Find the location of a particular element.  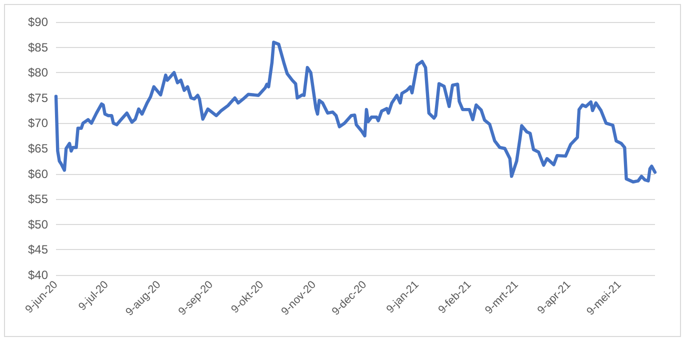

y-tick-label: $60 is located at coordinates (38, 173).